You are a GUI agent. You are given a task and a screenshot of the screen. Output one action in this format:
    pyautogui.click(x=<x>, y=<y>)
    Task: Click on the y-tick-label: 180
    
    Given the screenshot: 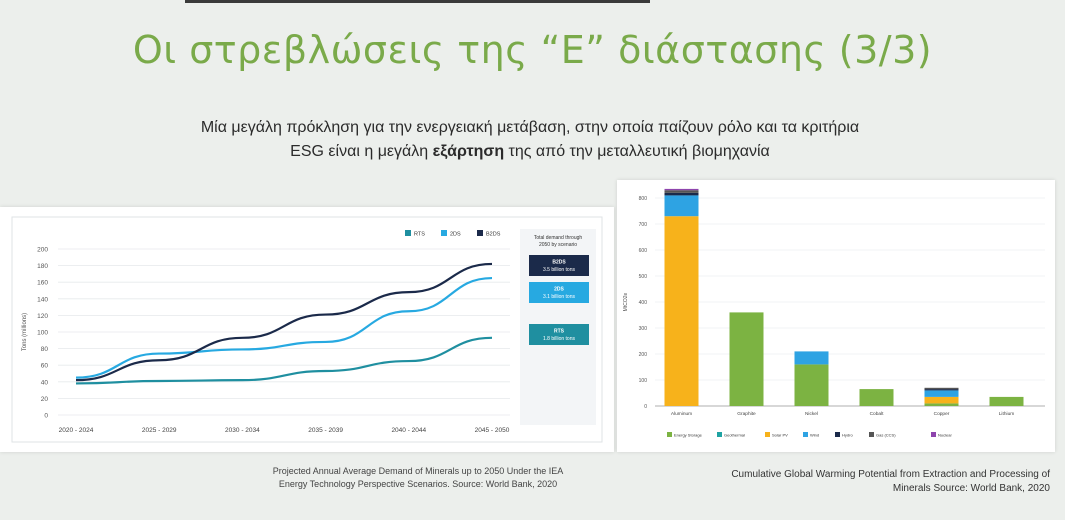 What is the action you would take?
    pyautogui.click(x=42, y=266)
    